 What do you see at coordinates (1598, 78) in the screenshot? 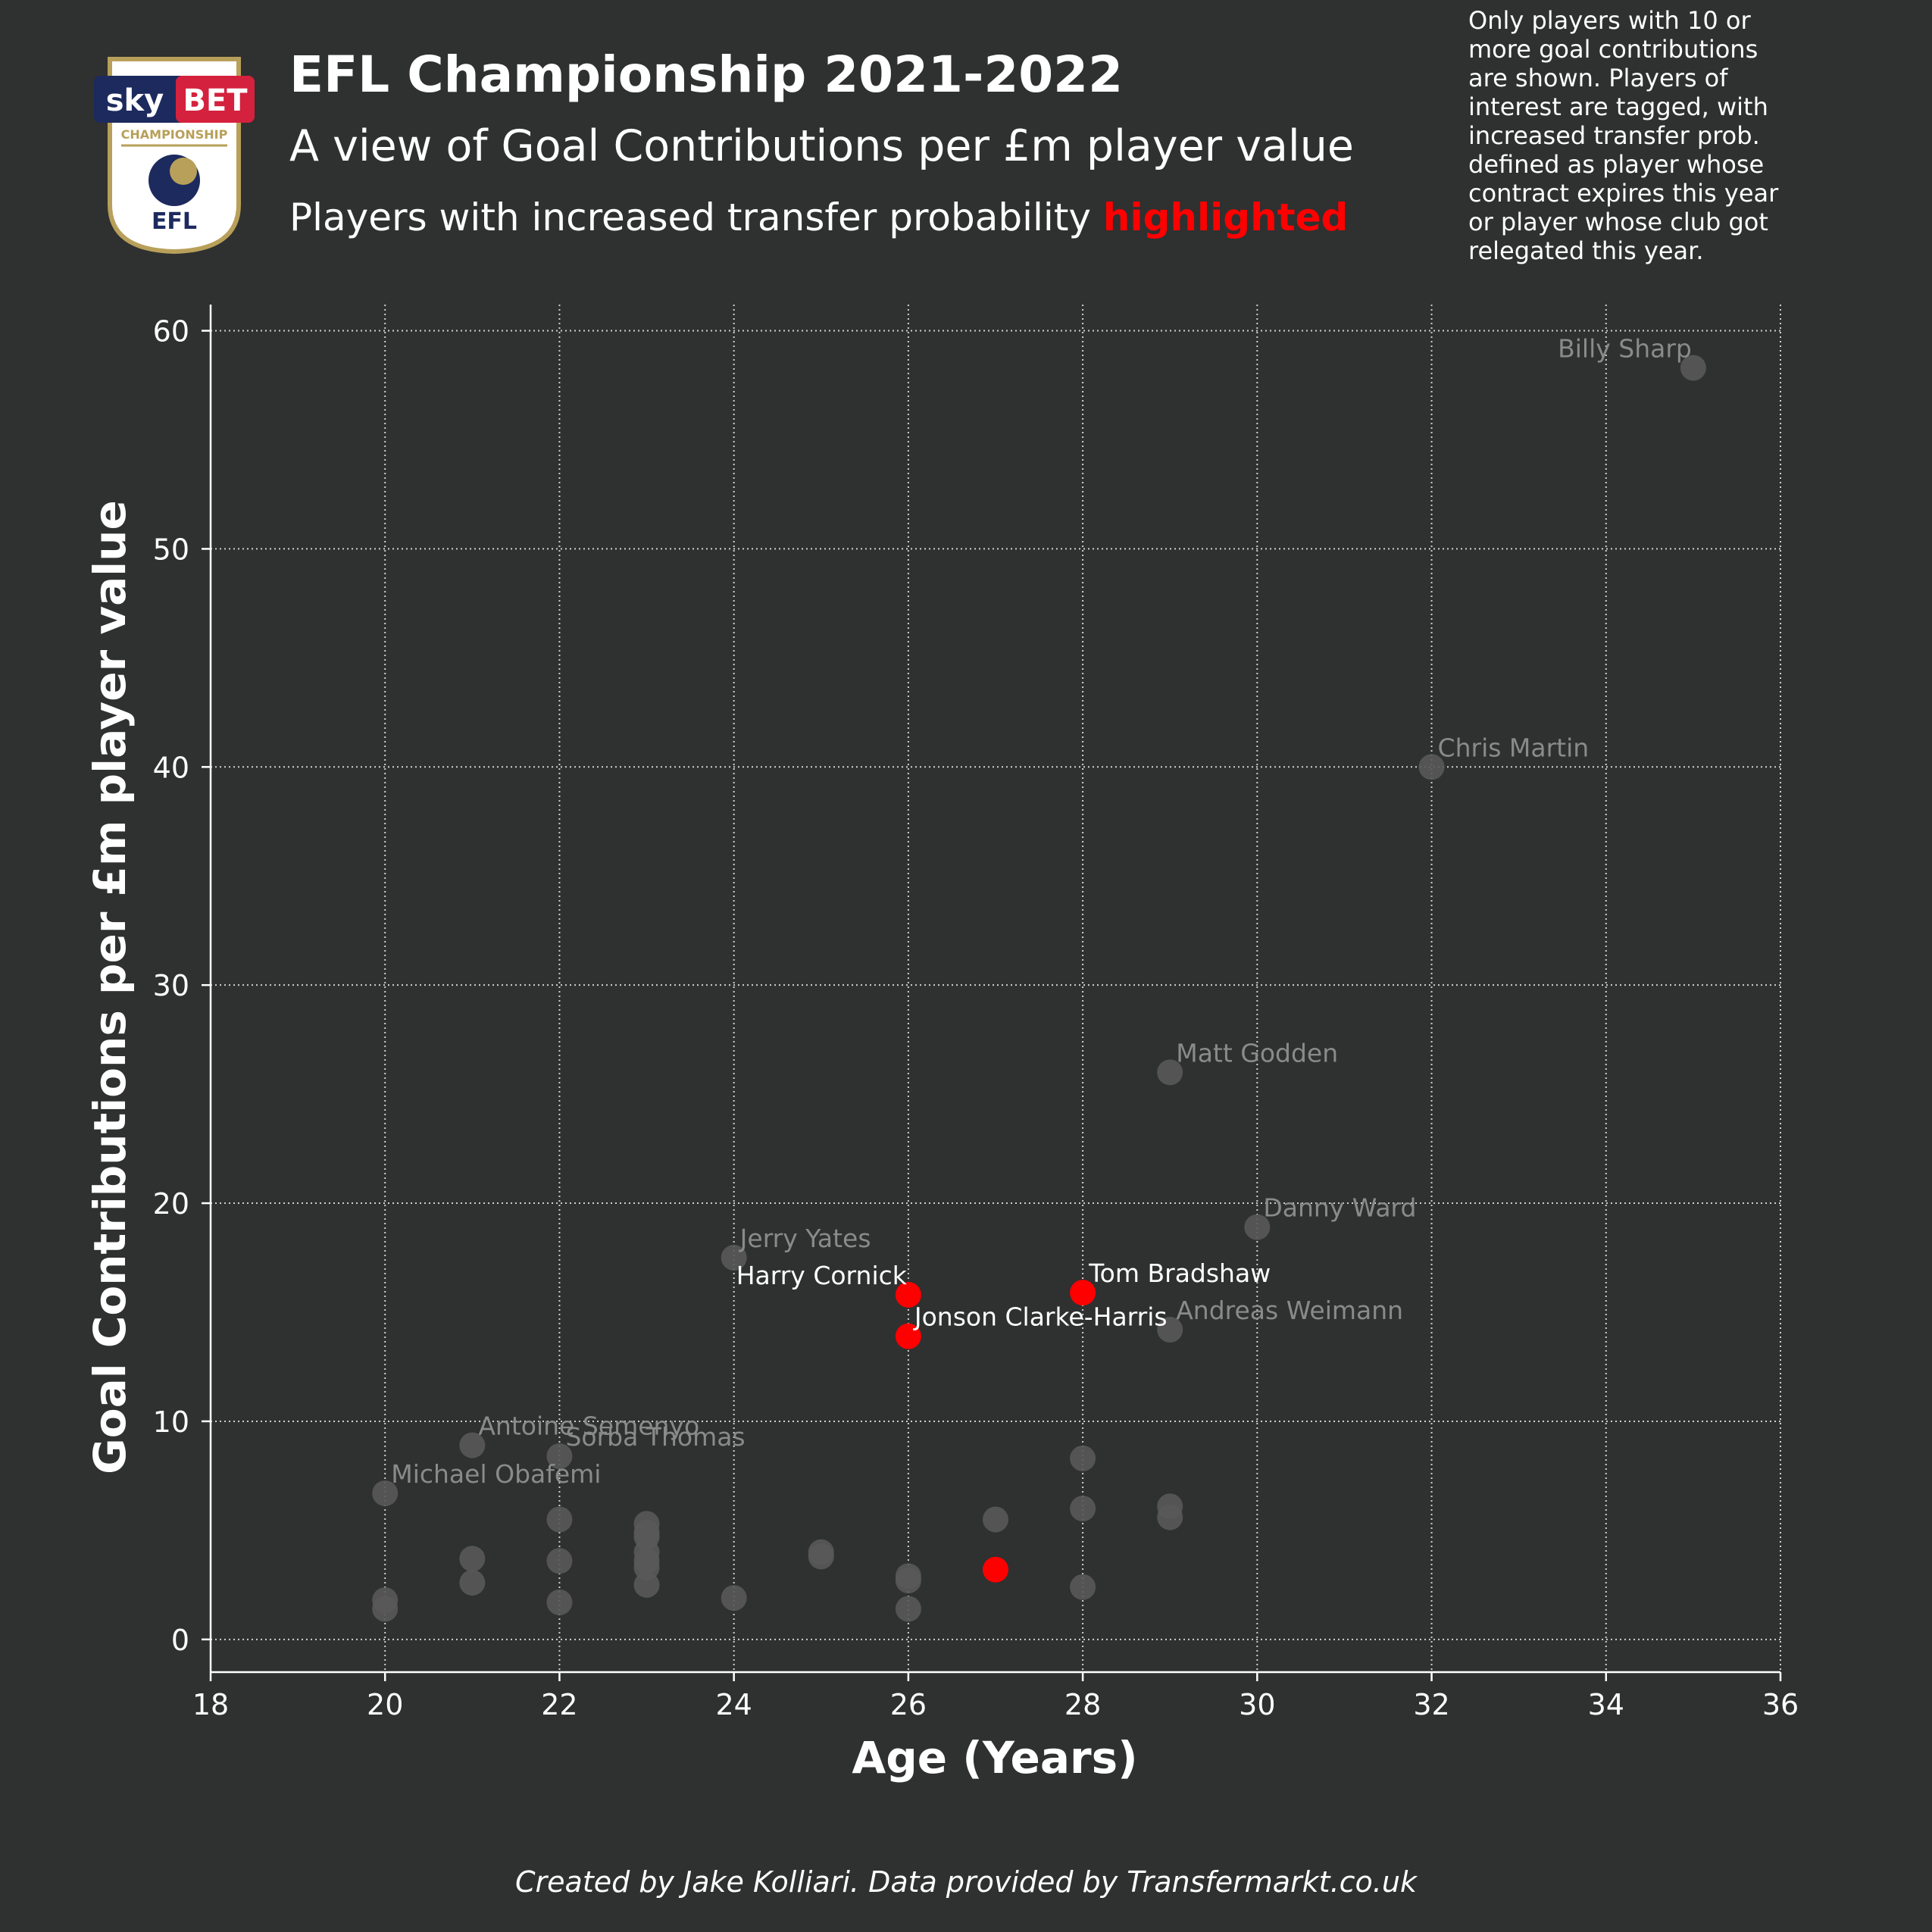
I see `note-line: are shown. Players of` at bounding box center [1598, 78].